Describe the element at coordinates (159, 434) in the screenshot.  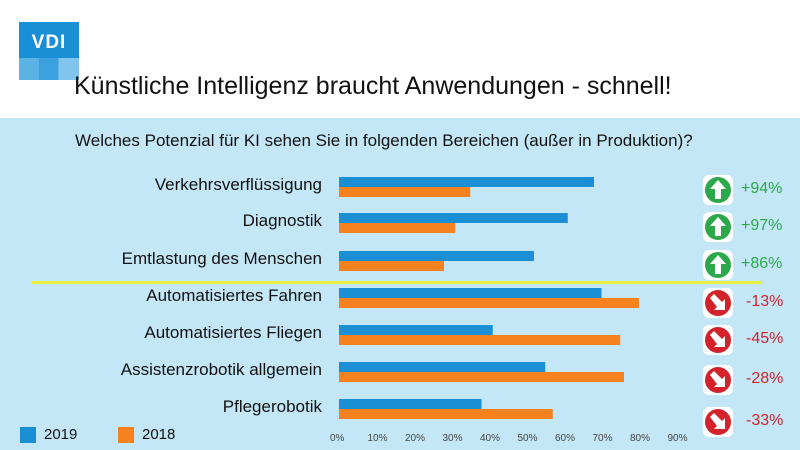
I see `legend-label-2018: 2018` at that location.